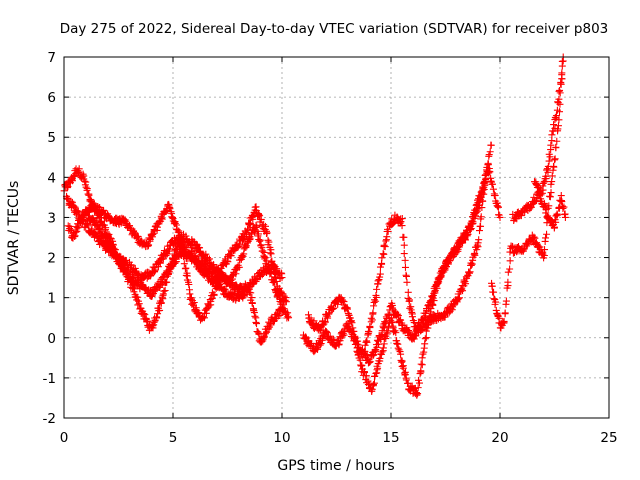 The image size is (640, 480). I want to click on y-axis-label: SDTVAR / TECUs, so click(14, 238).